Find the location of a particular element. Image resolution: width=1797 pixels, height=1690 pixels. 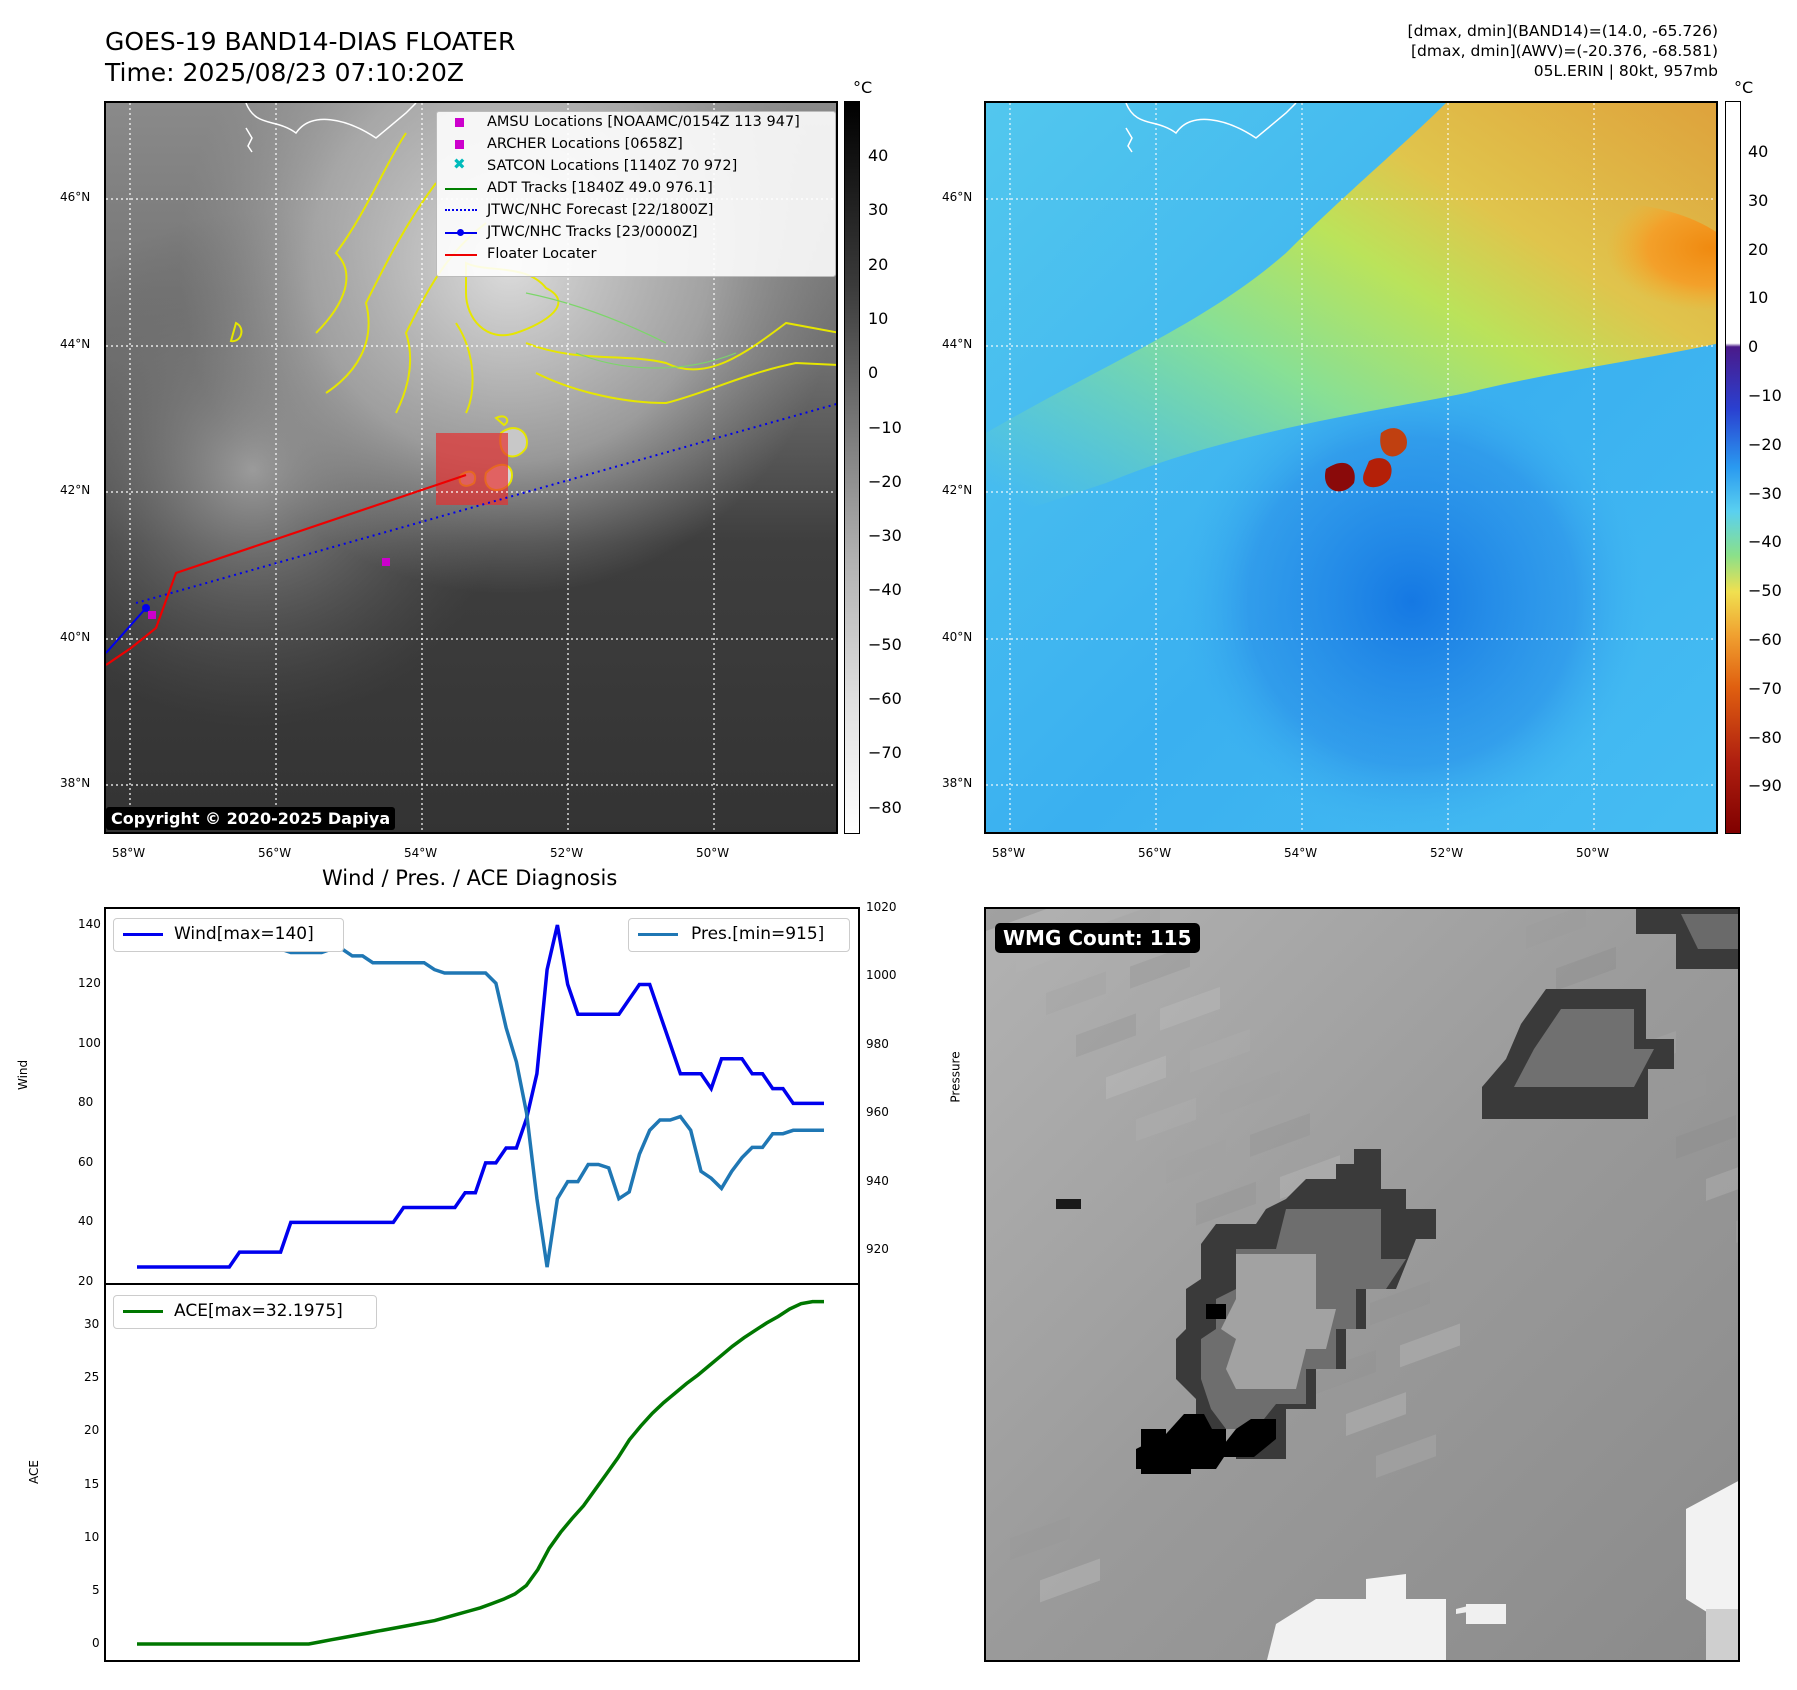

left-colorbar-tick: −70 is located at coordinates (885, 753).